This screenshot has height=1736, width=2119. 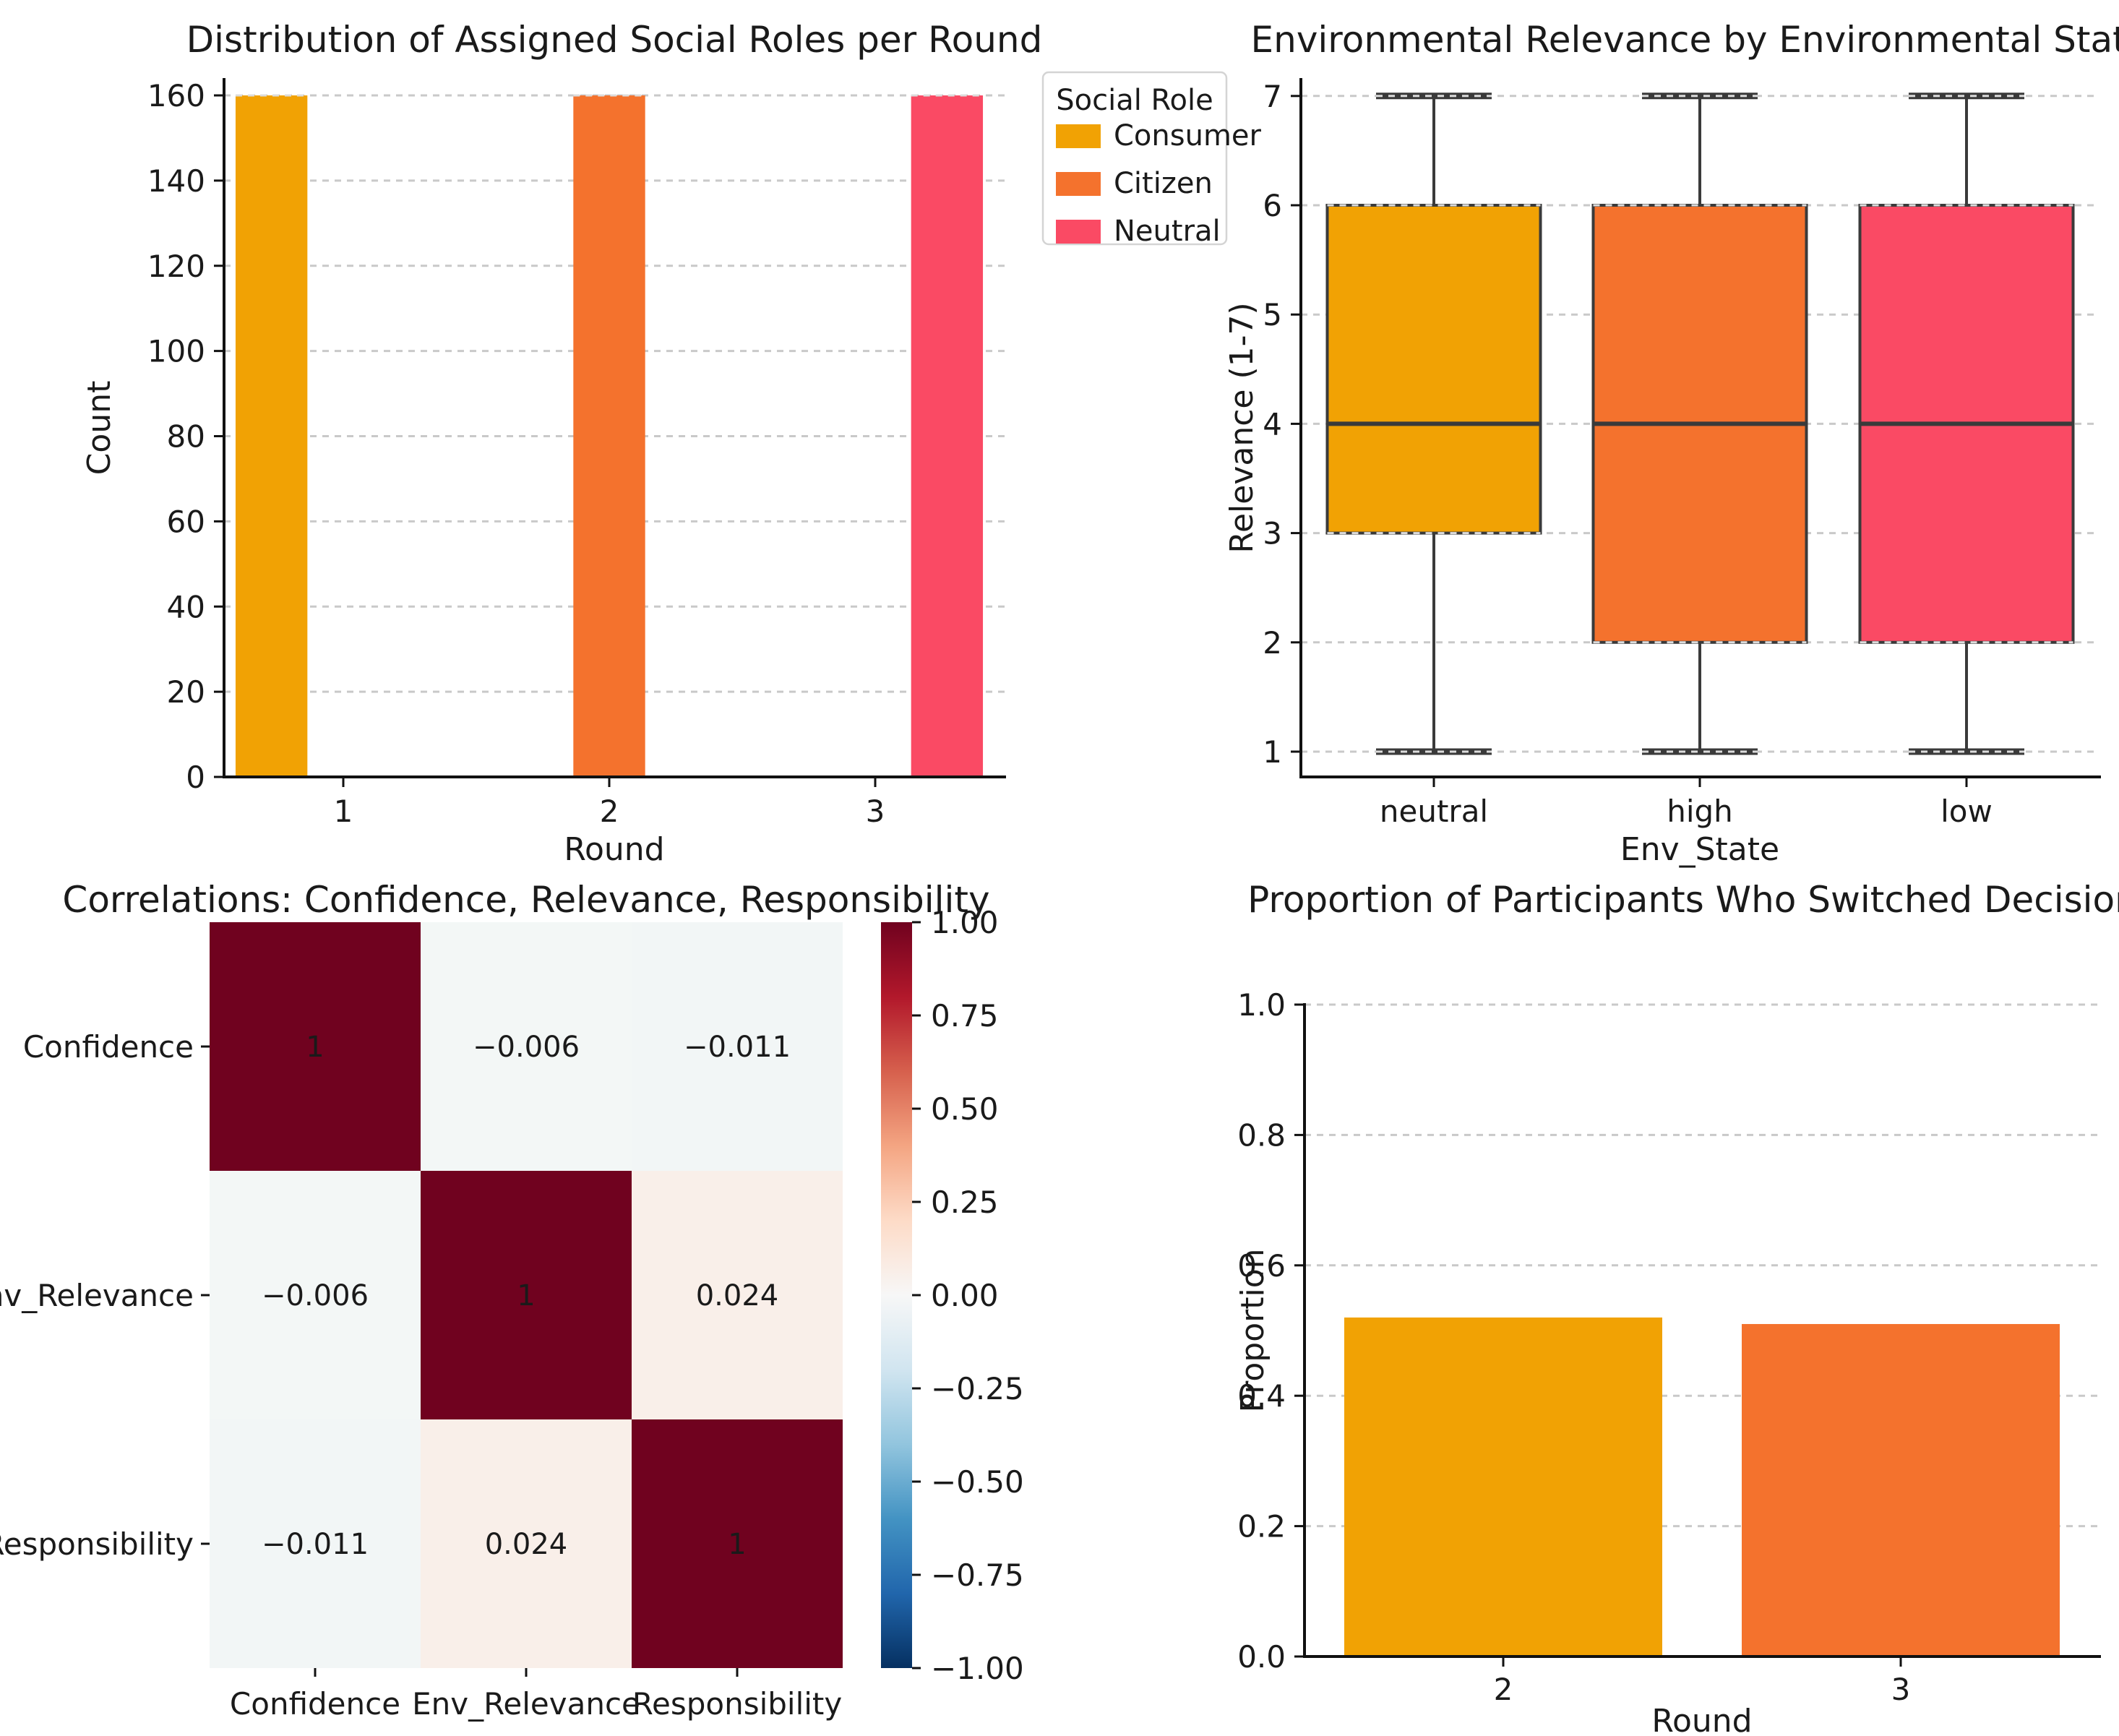 I want to click on heatmap-col-label: Confidence, so click(x=315, y=1704).